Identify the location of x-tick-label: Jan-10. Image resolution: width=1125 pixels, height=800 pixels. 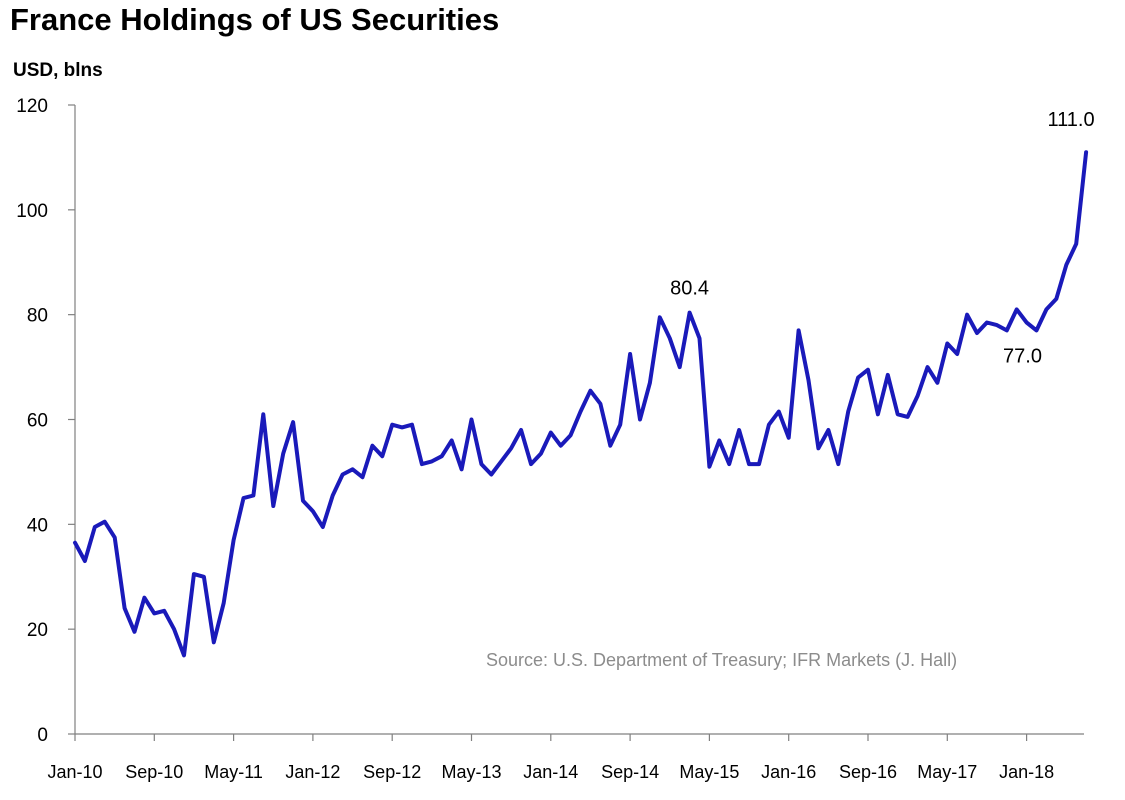
(74, 772).